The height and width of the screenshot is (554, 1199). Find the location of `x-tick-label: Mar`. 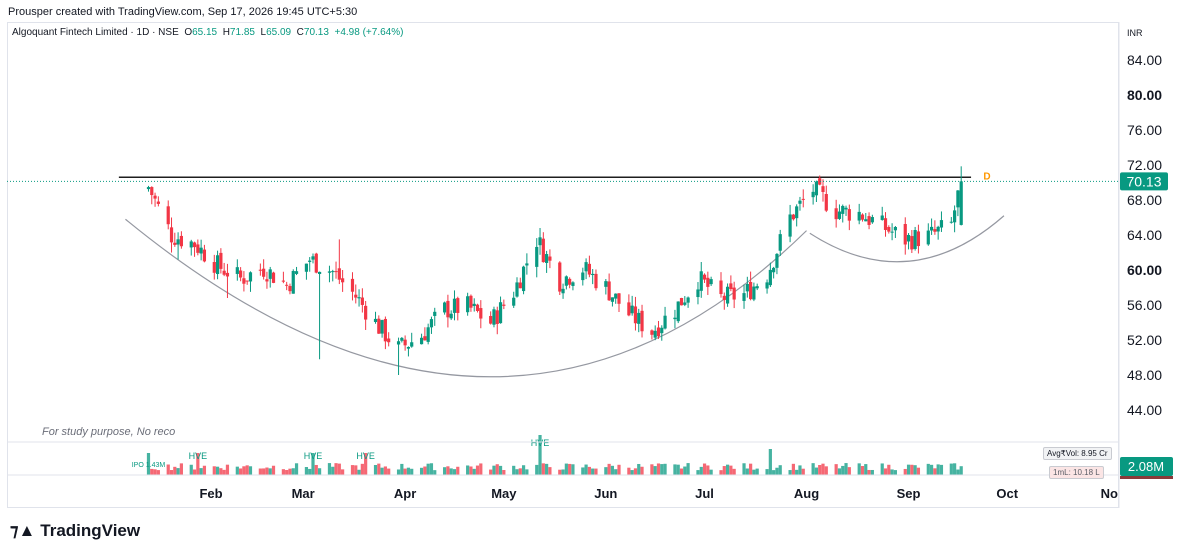

x-tick-label: Mar is located at coordinates (303, 493).